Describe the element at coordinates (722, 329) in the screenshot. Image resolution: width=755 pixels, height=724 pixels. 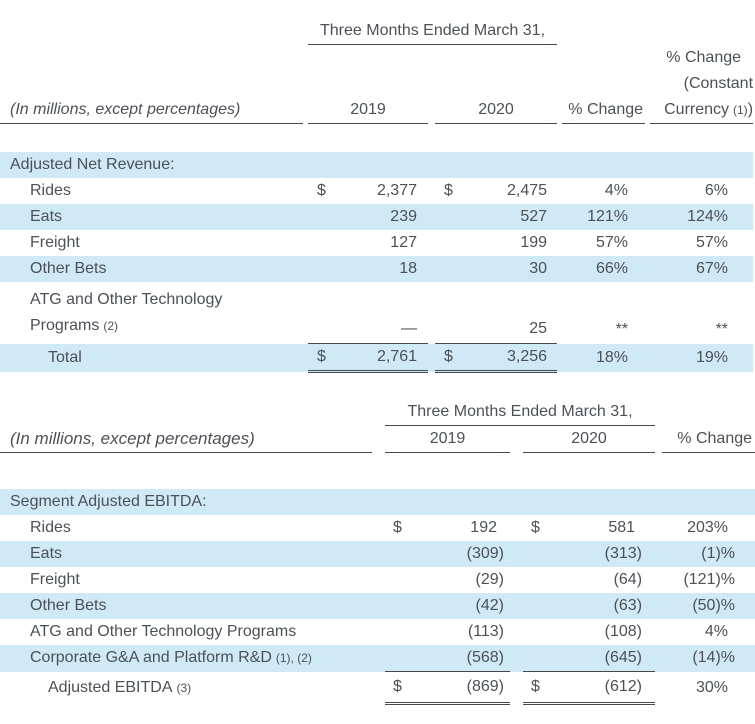
I see `pct-change-constant-currency: **` at that location.